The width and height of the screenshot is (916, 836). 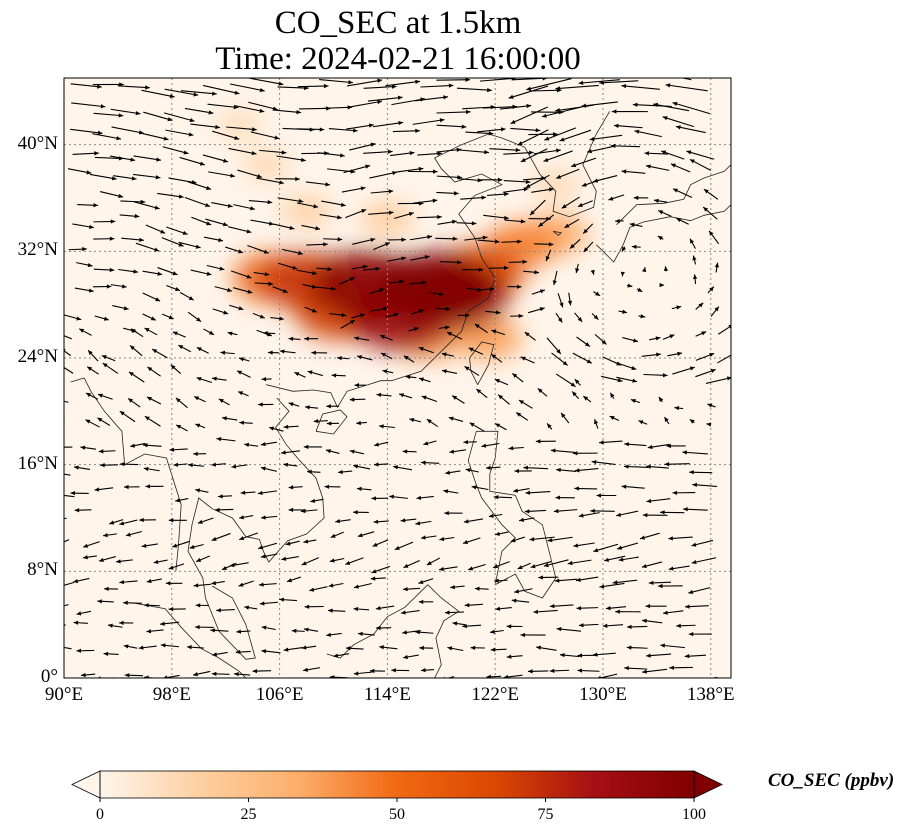 I want to click on lon-tick-label: 130°E, so click(x=603, y=694).